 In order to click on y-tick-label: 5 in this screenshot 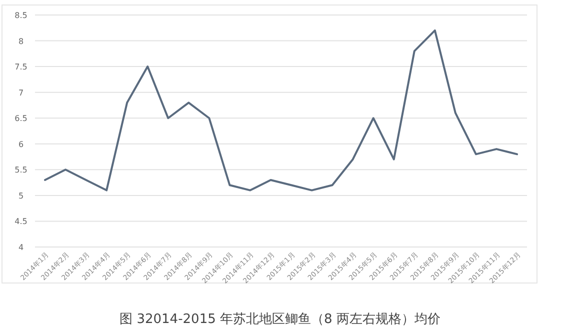, I will do `click(21, 195)`.